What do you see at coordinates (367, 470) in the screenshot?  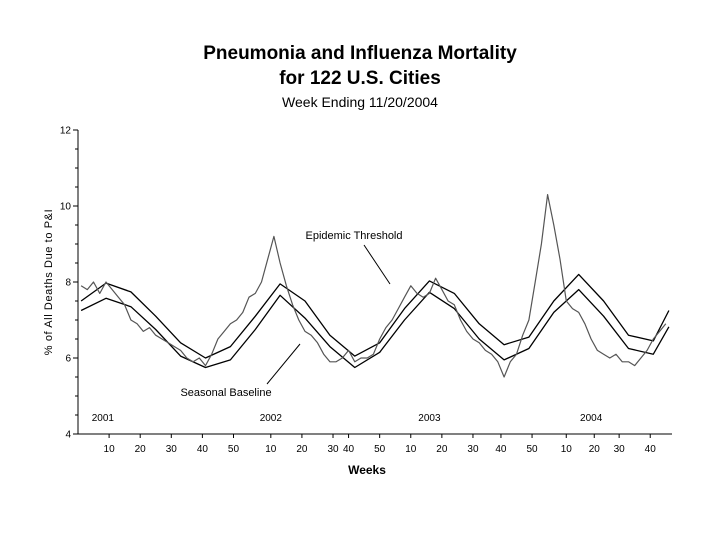 I see `x-axis-label: Weeks` at bounding box center [367, 470].